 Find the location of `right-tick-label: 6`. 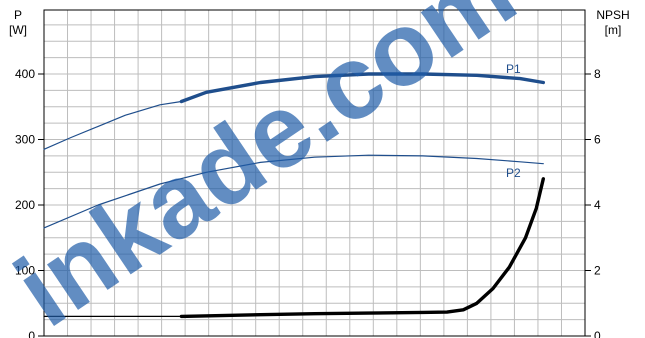

right-tick-label: 6 is located at coordinates (597, 140).